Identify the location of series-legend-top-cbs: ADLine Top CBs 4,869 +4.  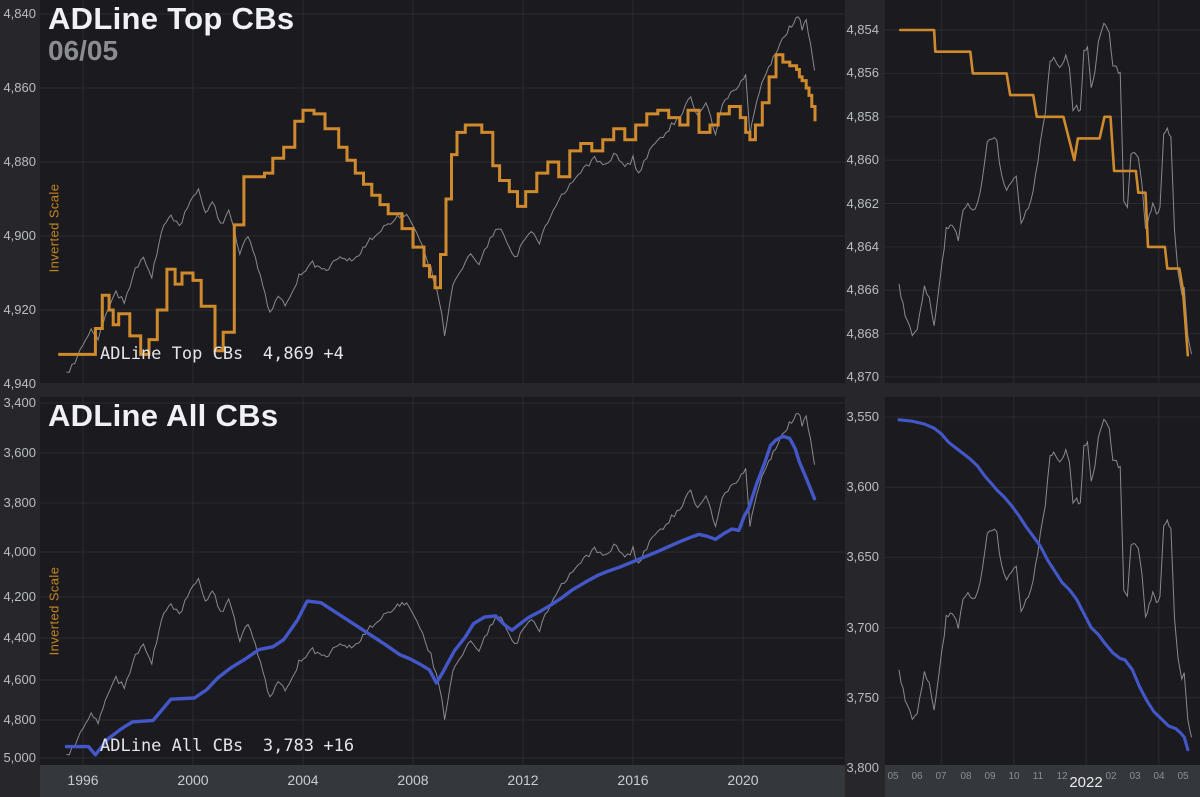
(222, 354).